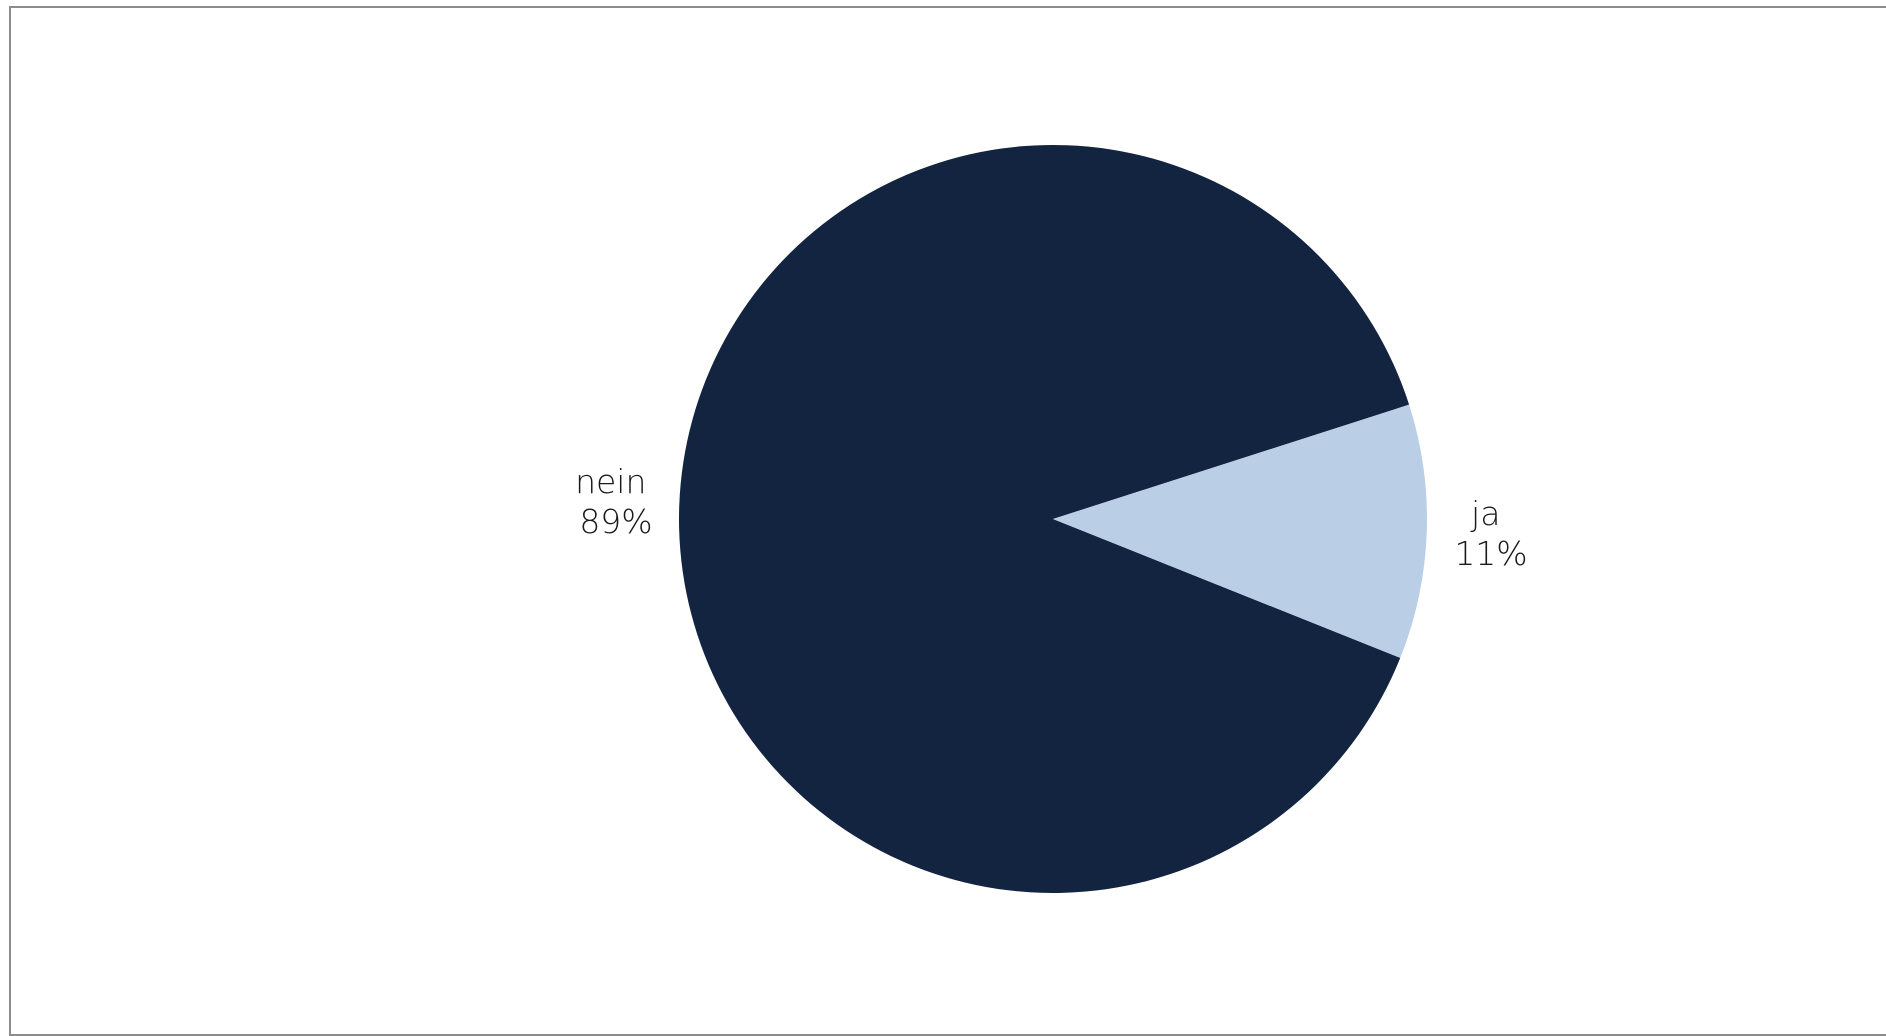 Image resolution: width=1886 pixels, height=1036 pixels. What do you see at coordinates (610, 481) in the screenshot?
I see `slice-category-nein: nein` at bounding box center [610, 481].